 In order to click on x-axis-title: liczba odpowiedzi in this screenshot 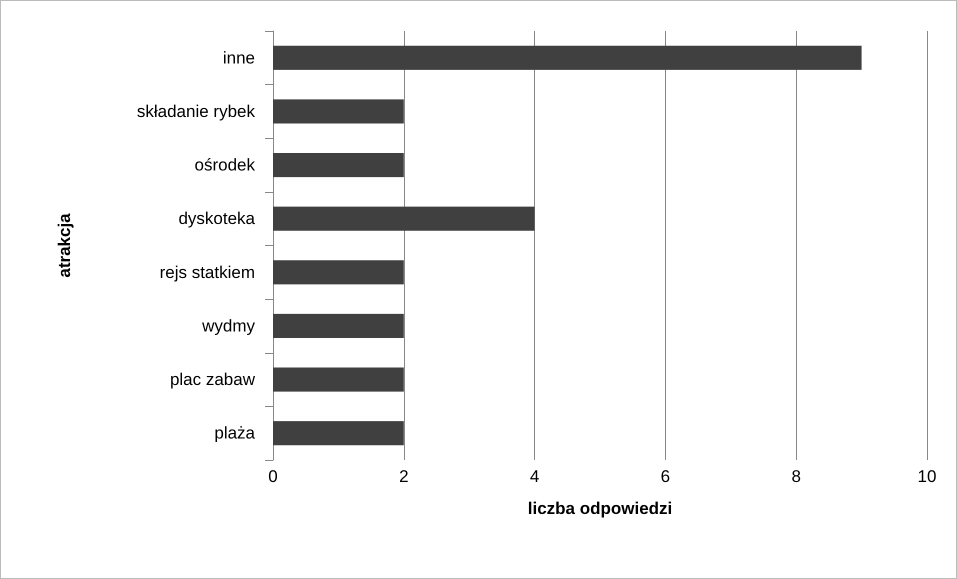, I will do `click(600, 508)`.